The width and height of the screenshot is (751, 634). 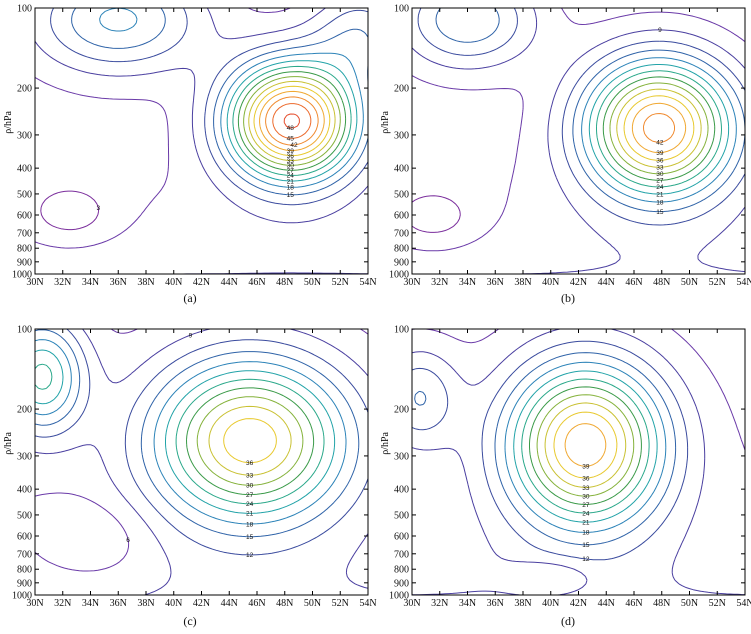 What do you see at coordinates (586, 496) in the screenshot?
I see `contour-label-d-30: 30` at bounding box center [586, 496].